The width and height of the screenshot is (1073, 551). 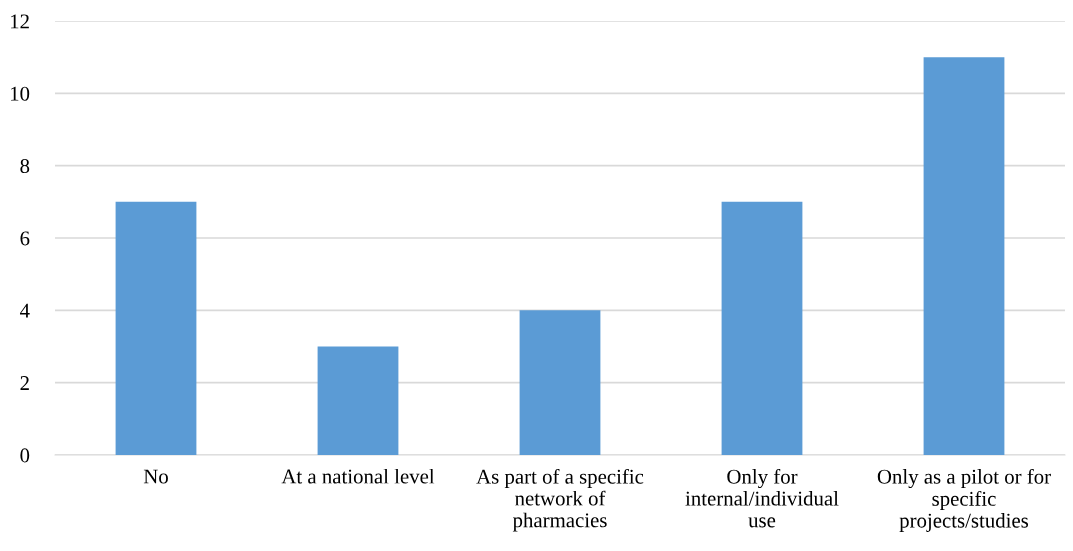 What do you see at coordinates (20, 21) in the screenshot?
I see `y-tick-label: 12` at bounding box center [20, 21].